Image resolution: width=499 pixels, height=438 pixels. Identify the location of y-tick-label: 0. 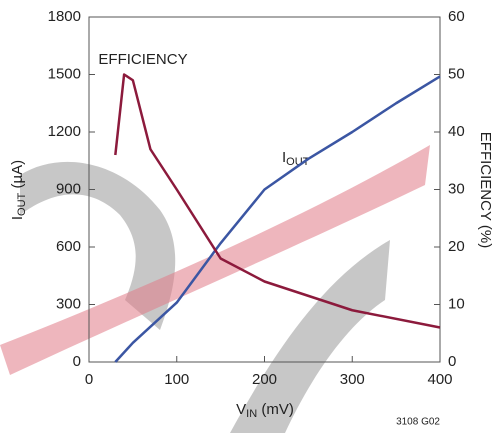
(77, 361).